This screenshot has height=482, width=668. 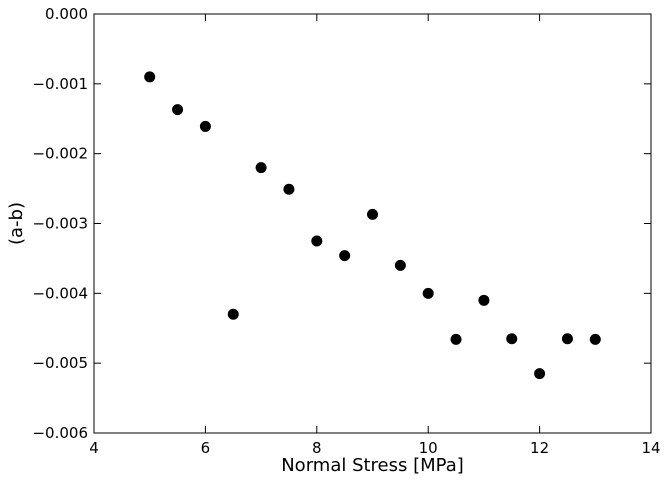 I want to click on x-tick-label: 6, so click(x=206, y=448).